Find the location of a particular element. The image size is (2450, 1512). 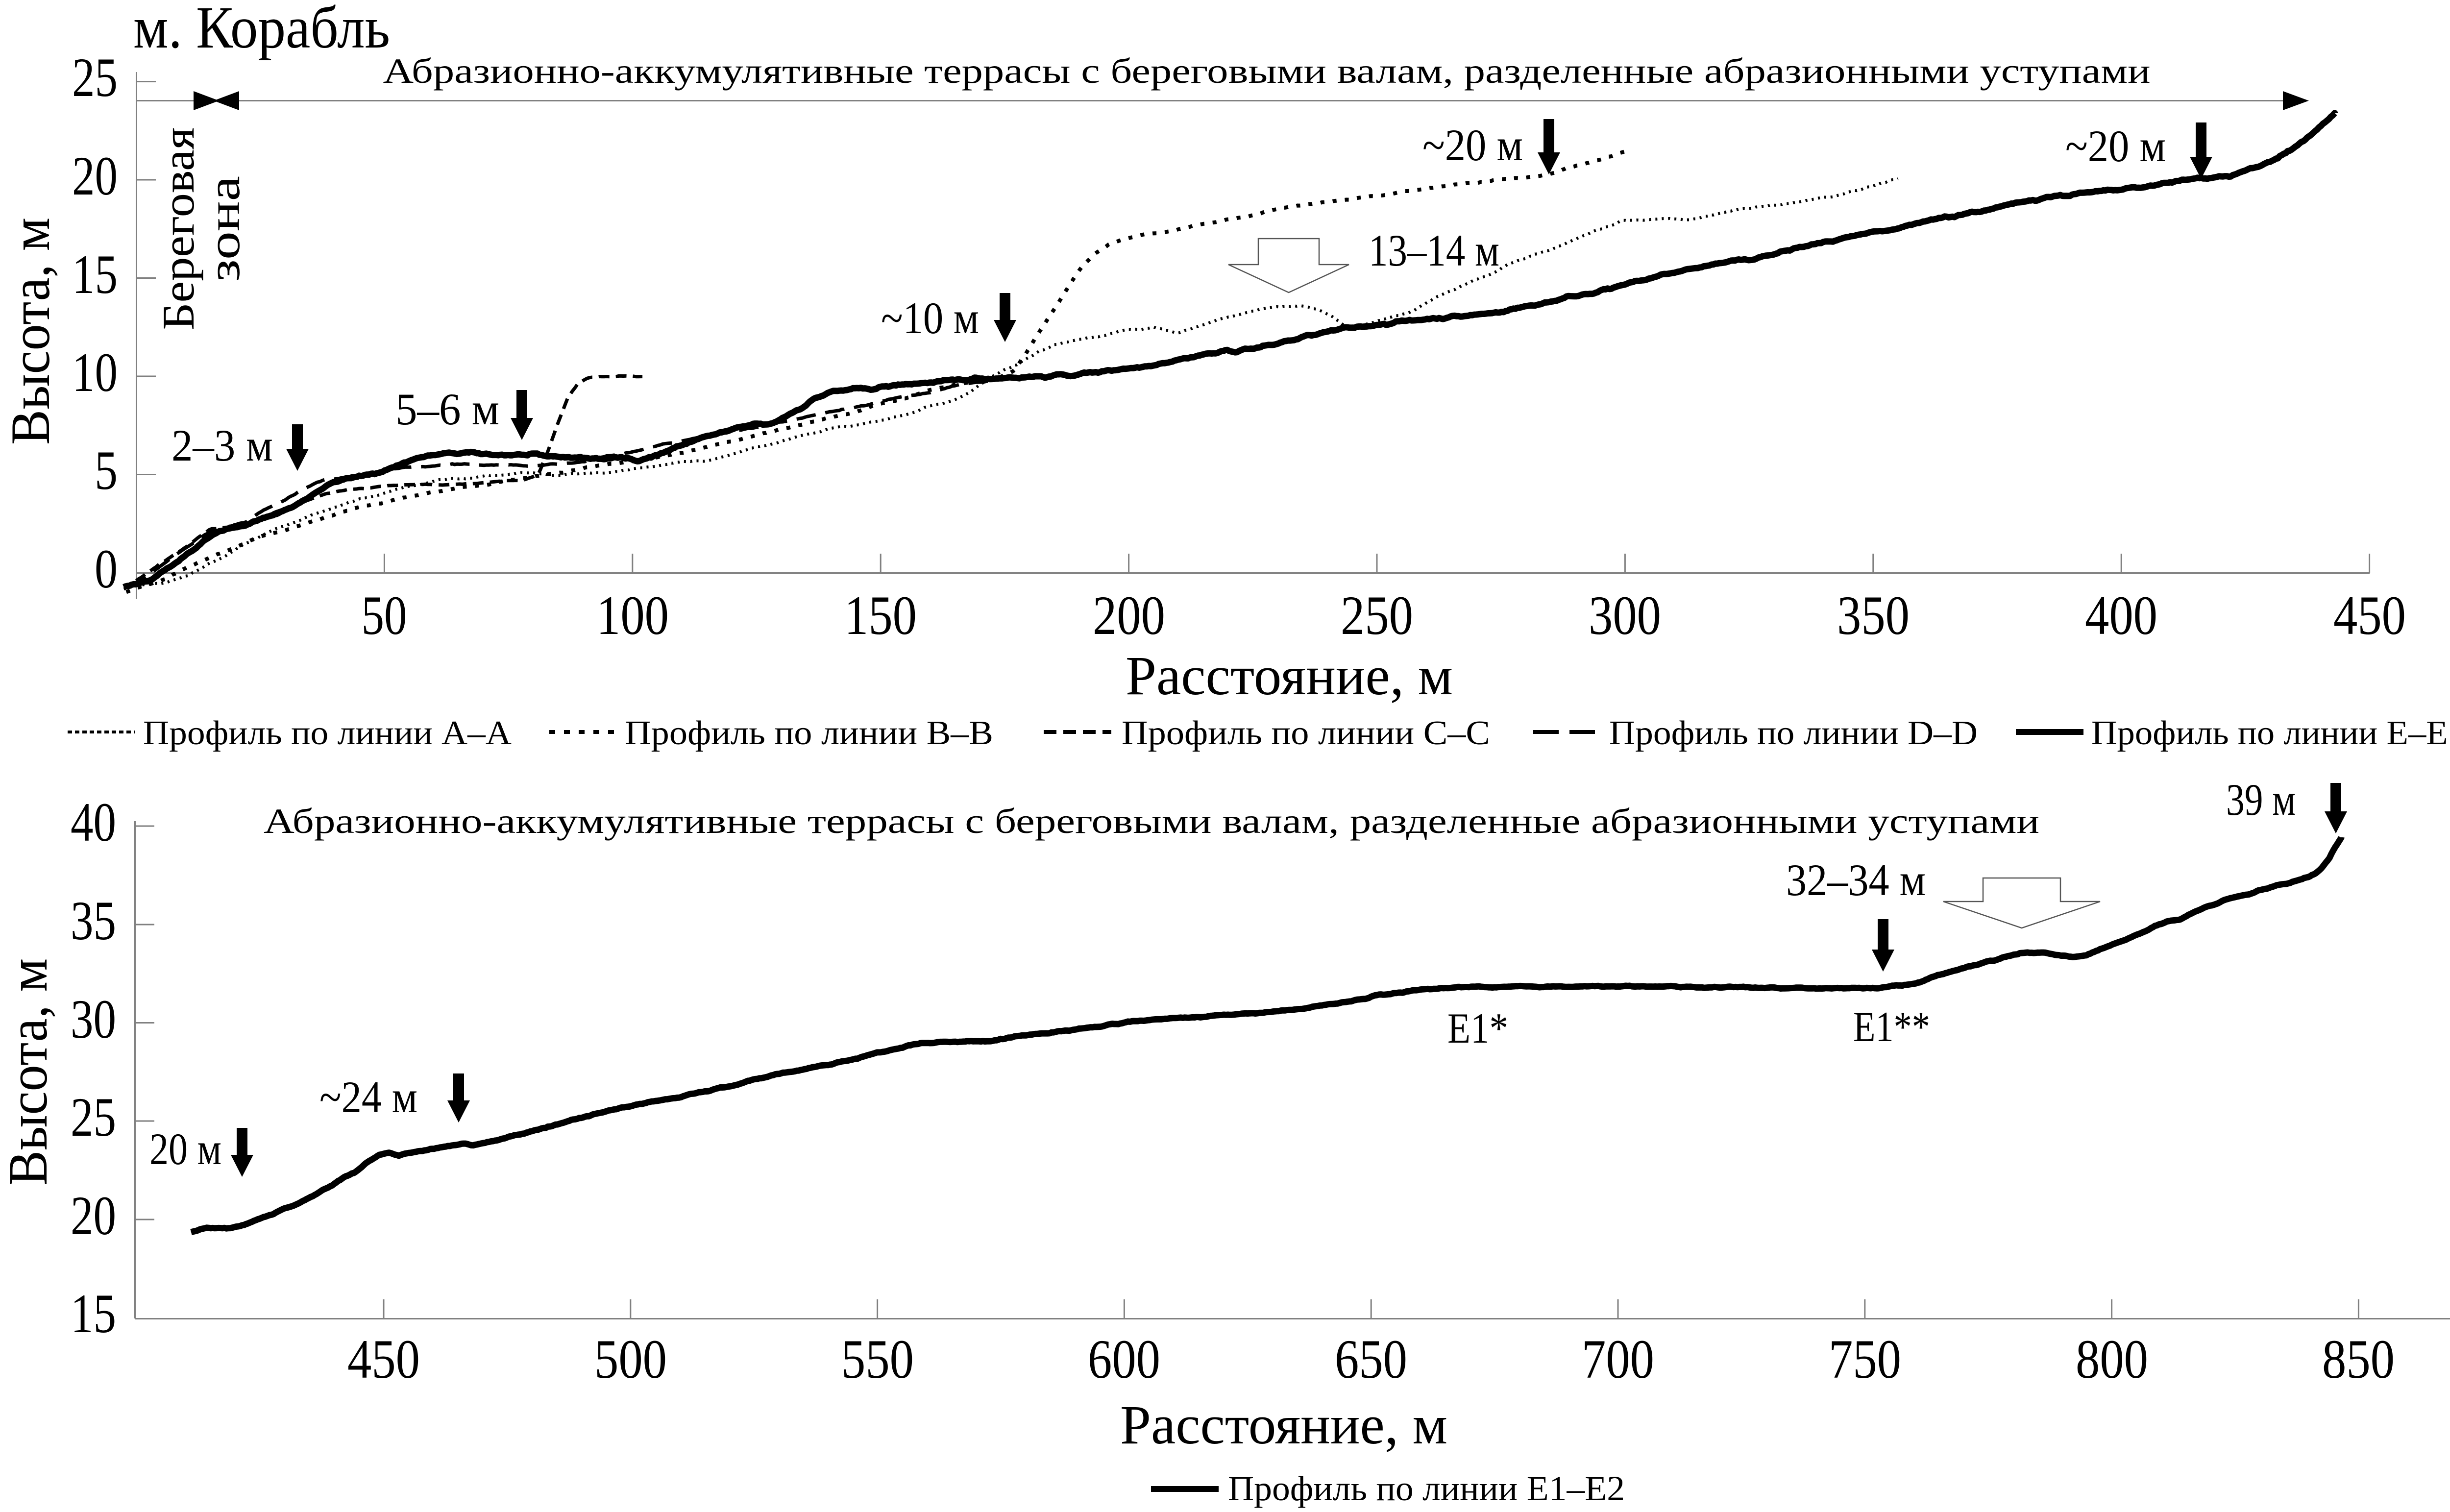

svg-text: 750 is located at coordinates (1865, 1359).